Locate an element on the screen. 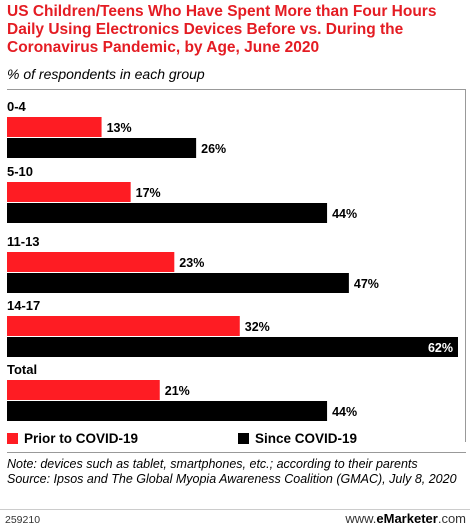  brand-prefix: www. is located at coordinates (361, 518).